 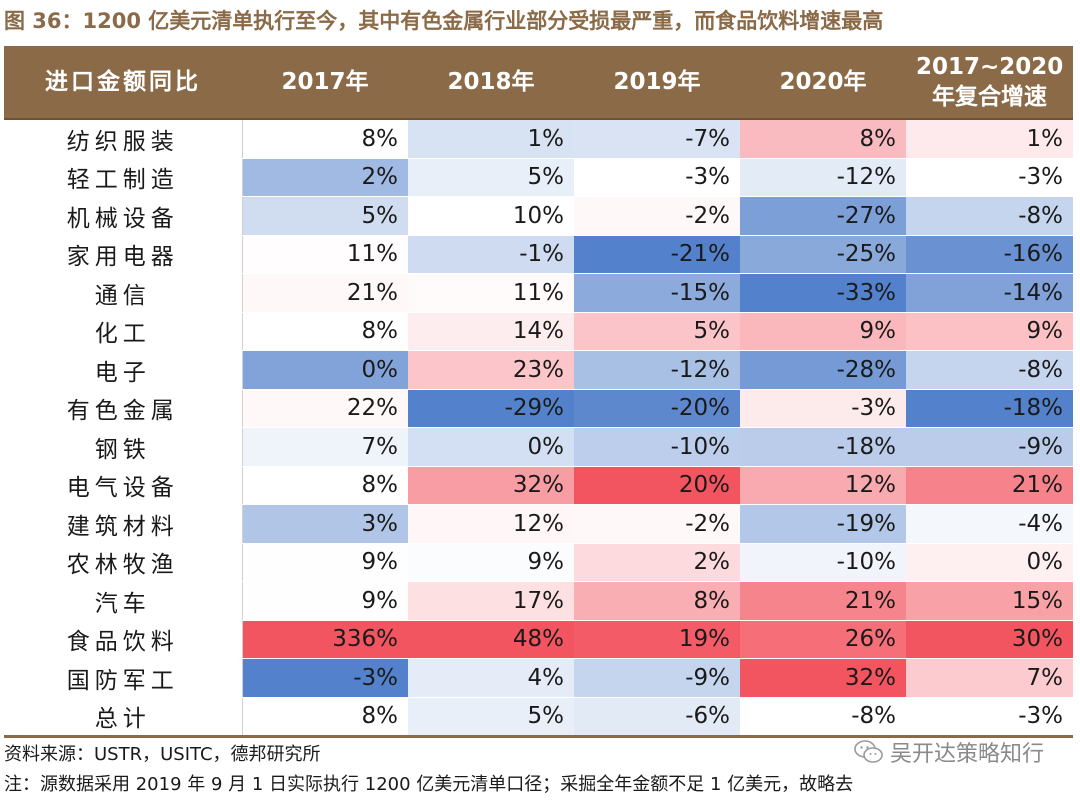 I want to click on table-row: 农林牧渔 9% 9% 2% -10% 0%, so click(x=538, y=562).